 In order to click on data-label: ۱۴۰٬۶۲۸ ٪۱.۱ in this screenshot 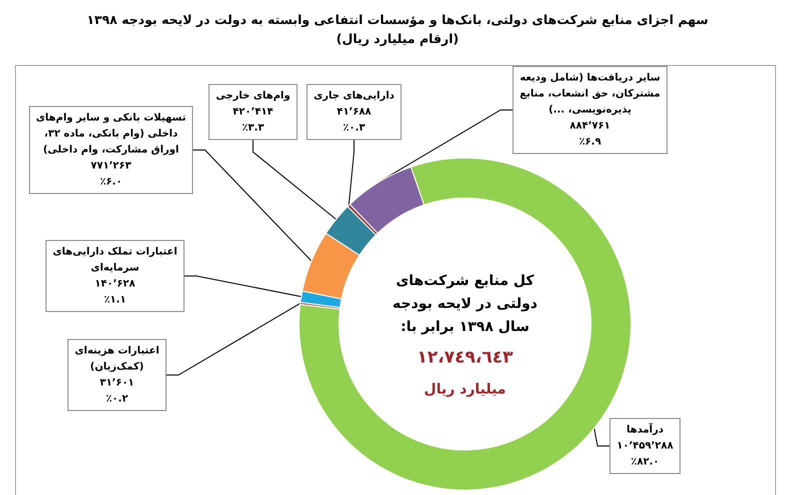, I will do `click(115, 292)`.